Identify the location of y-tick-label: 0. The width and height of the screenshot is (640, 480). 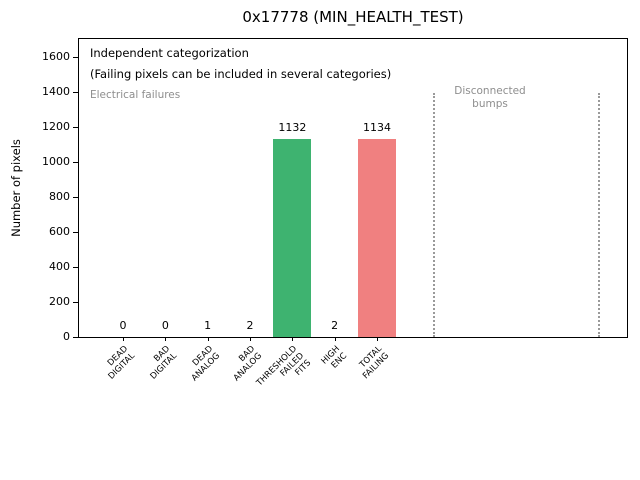
(66, 336).